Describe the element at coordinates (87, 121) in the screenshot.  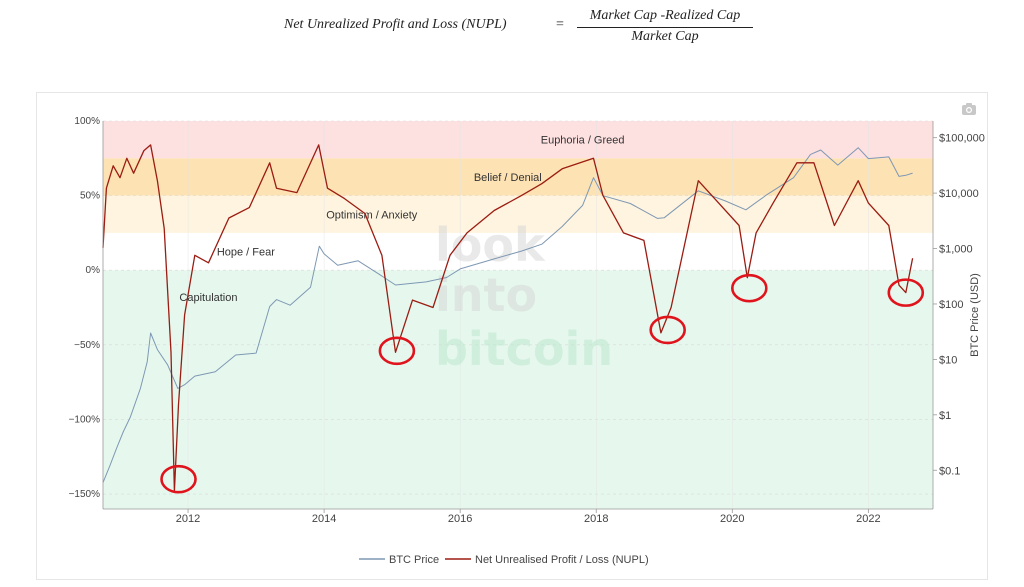
I see `y-left-tick-label-1: 100%` at that location.